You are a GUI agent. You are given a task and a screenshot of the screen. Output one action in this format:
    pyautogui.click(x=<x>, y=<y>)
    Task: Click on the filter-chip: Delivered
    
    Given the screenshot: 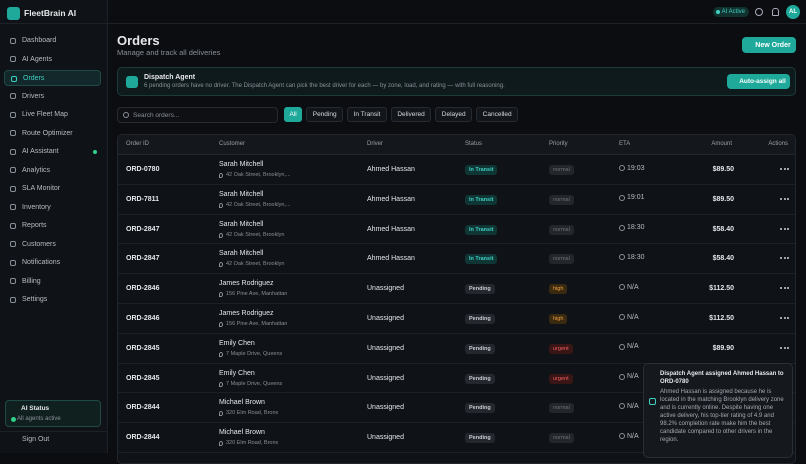 What is the action you would take?
    pyautogui.click(x=411, y=114)
    